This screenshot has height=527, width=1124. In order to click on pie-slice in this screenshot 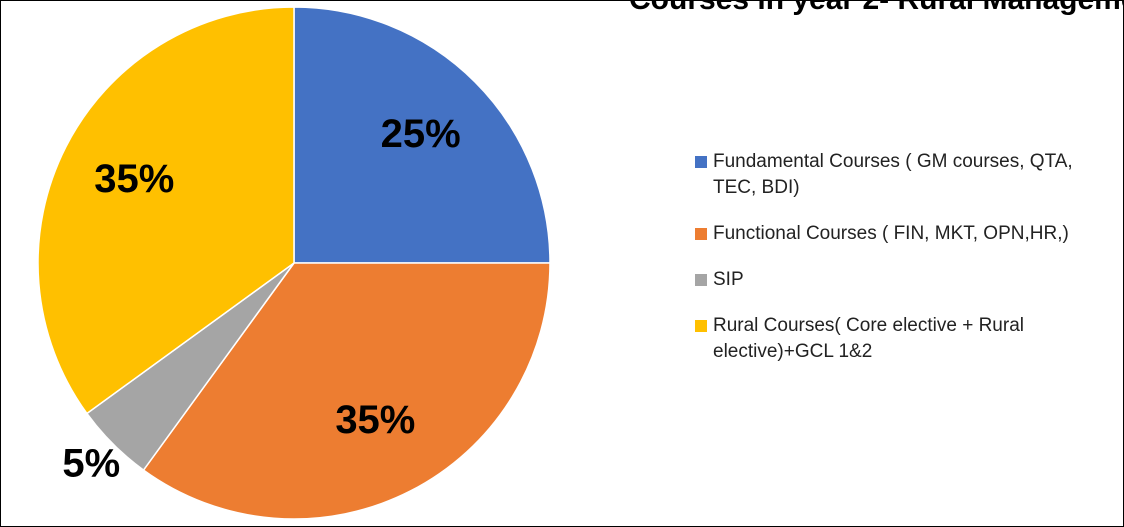, I will do `click(422, 135)`.